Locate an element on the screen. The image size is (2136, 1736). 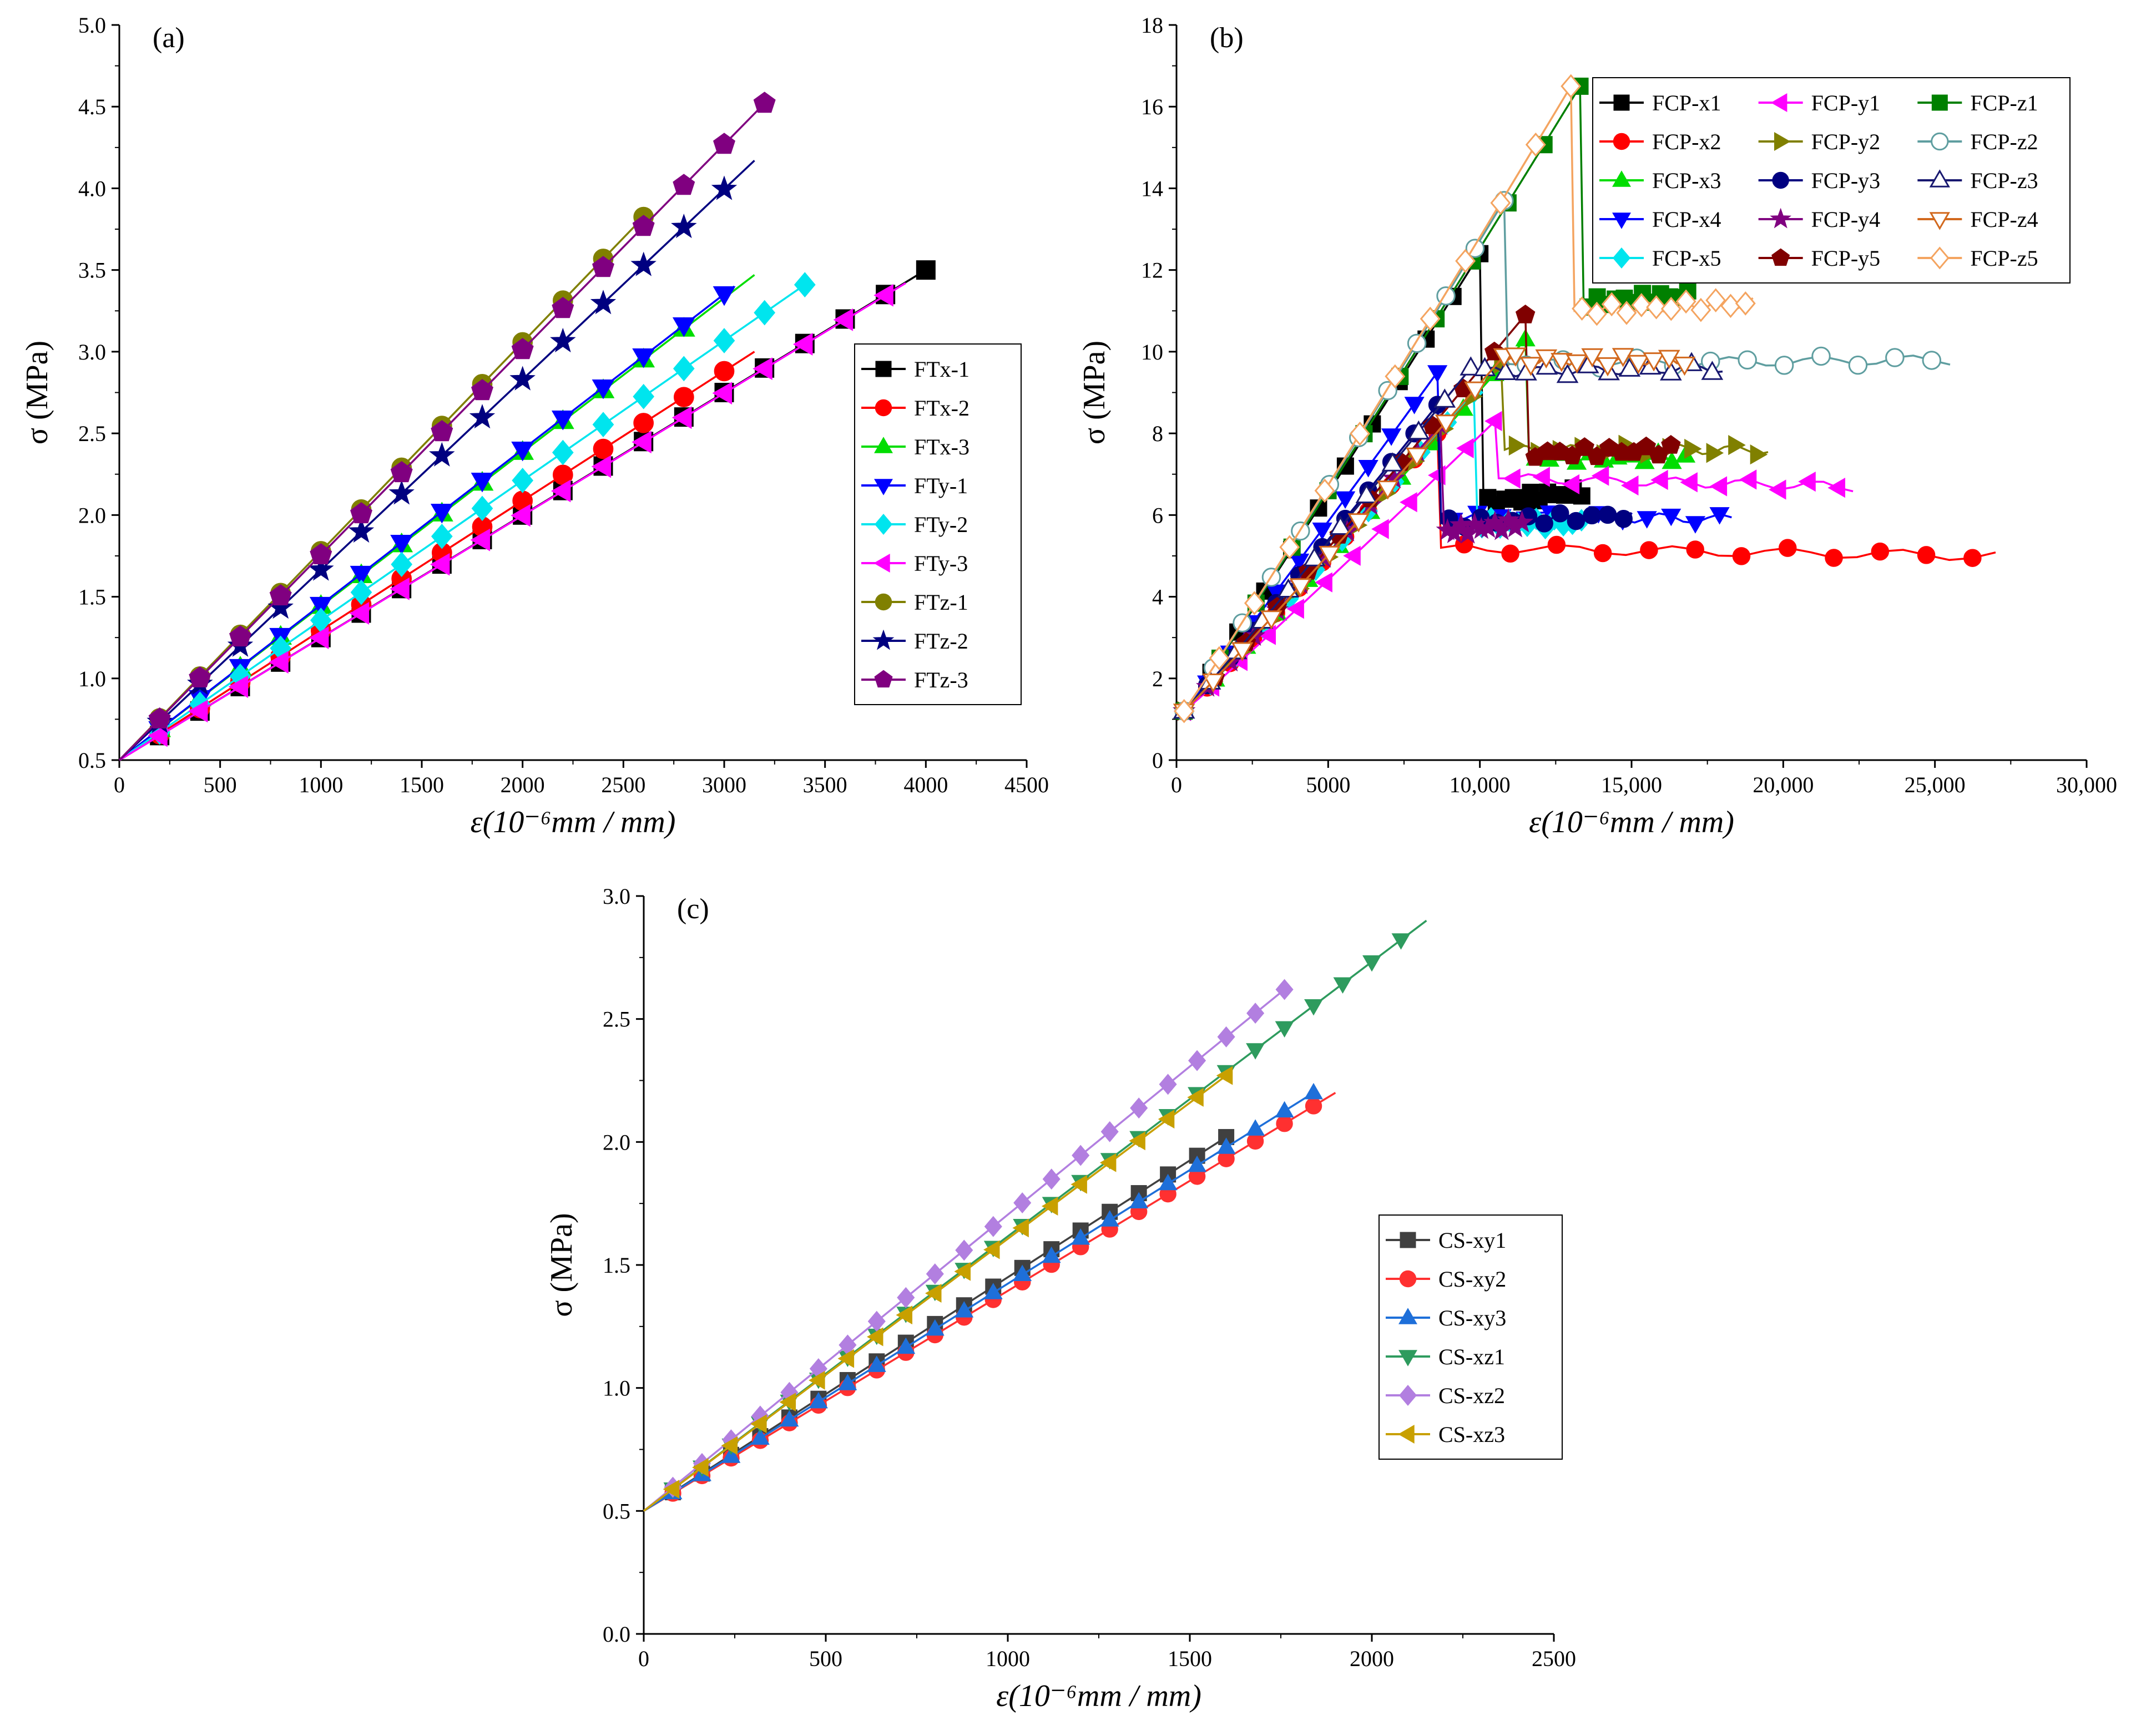
x-tick-label: 4500 is located at coordinates (1026, 785).